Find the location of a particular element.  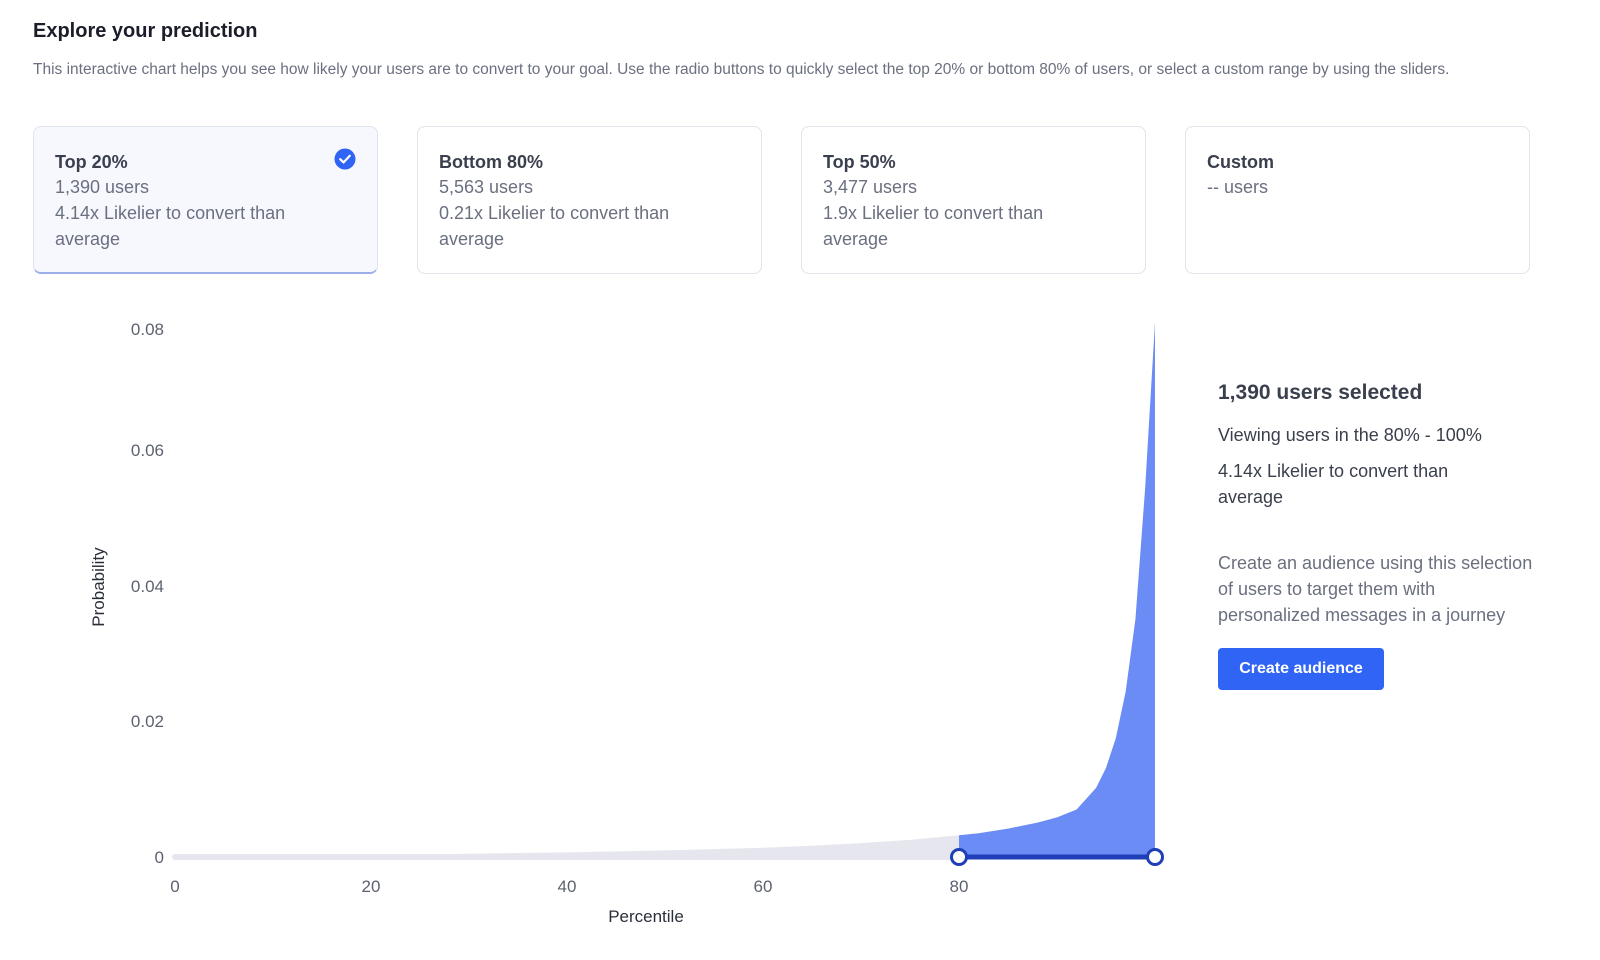

y-tick-label: 0 is located at coordinates (159, 857).